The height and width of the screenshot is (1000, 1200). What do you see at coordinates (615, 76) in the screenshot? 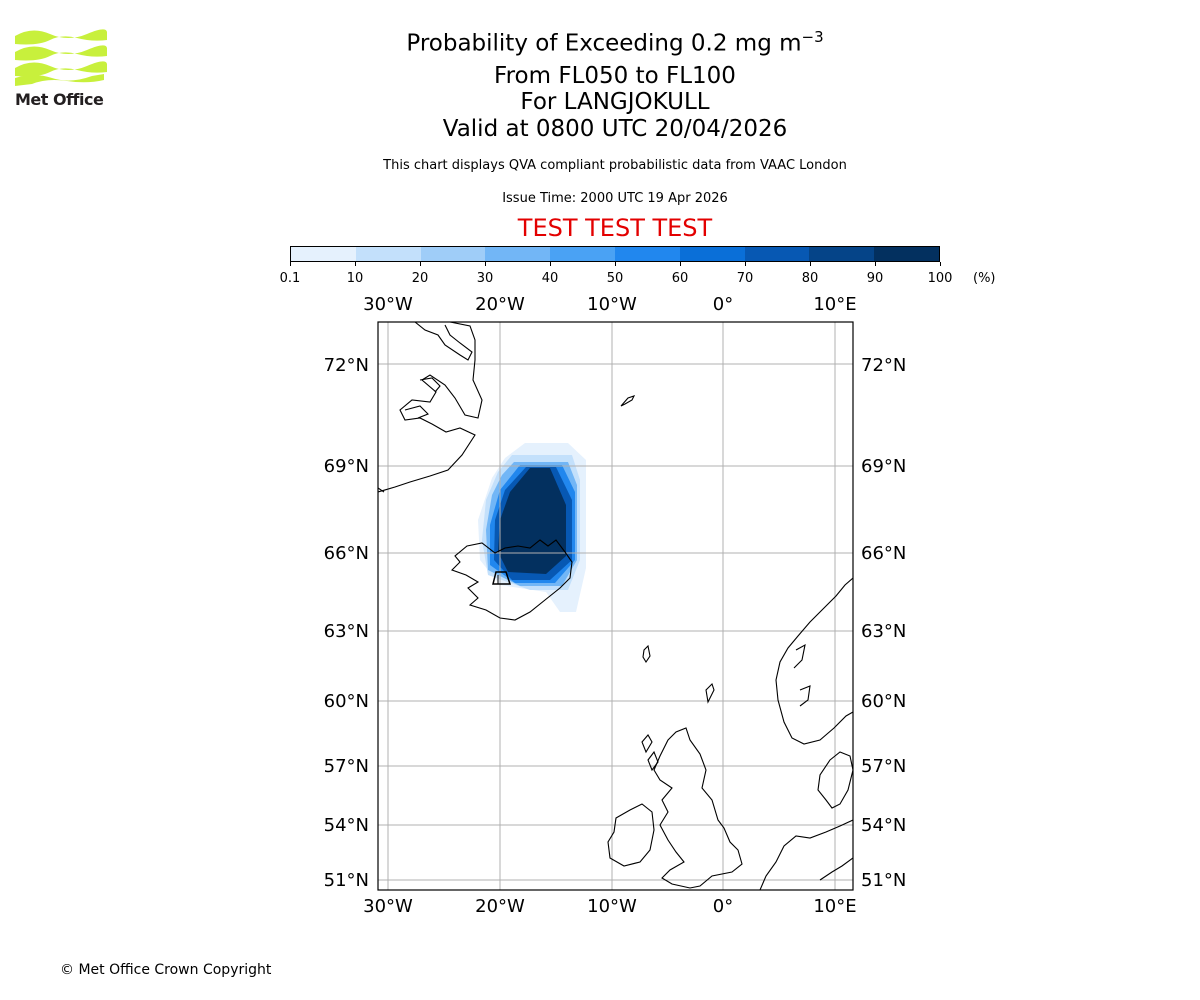
I see `flight-level-range: From FL050 to FL100` at bounding box center [615, 76].